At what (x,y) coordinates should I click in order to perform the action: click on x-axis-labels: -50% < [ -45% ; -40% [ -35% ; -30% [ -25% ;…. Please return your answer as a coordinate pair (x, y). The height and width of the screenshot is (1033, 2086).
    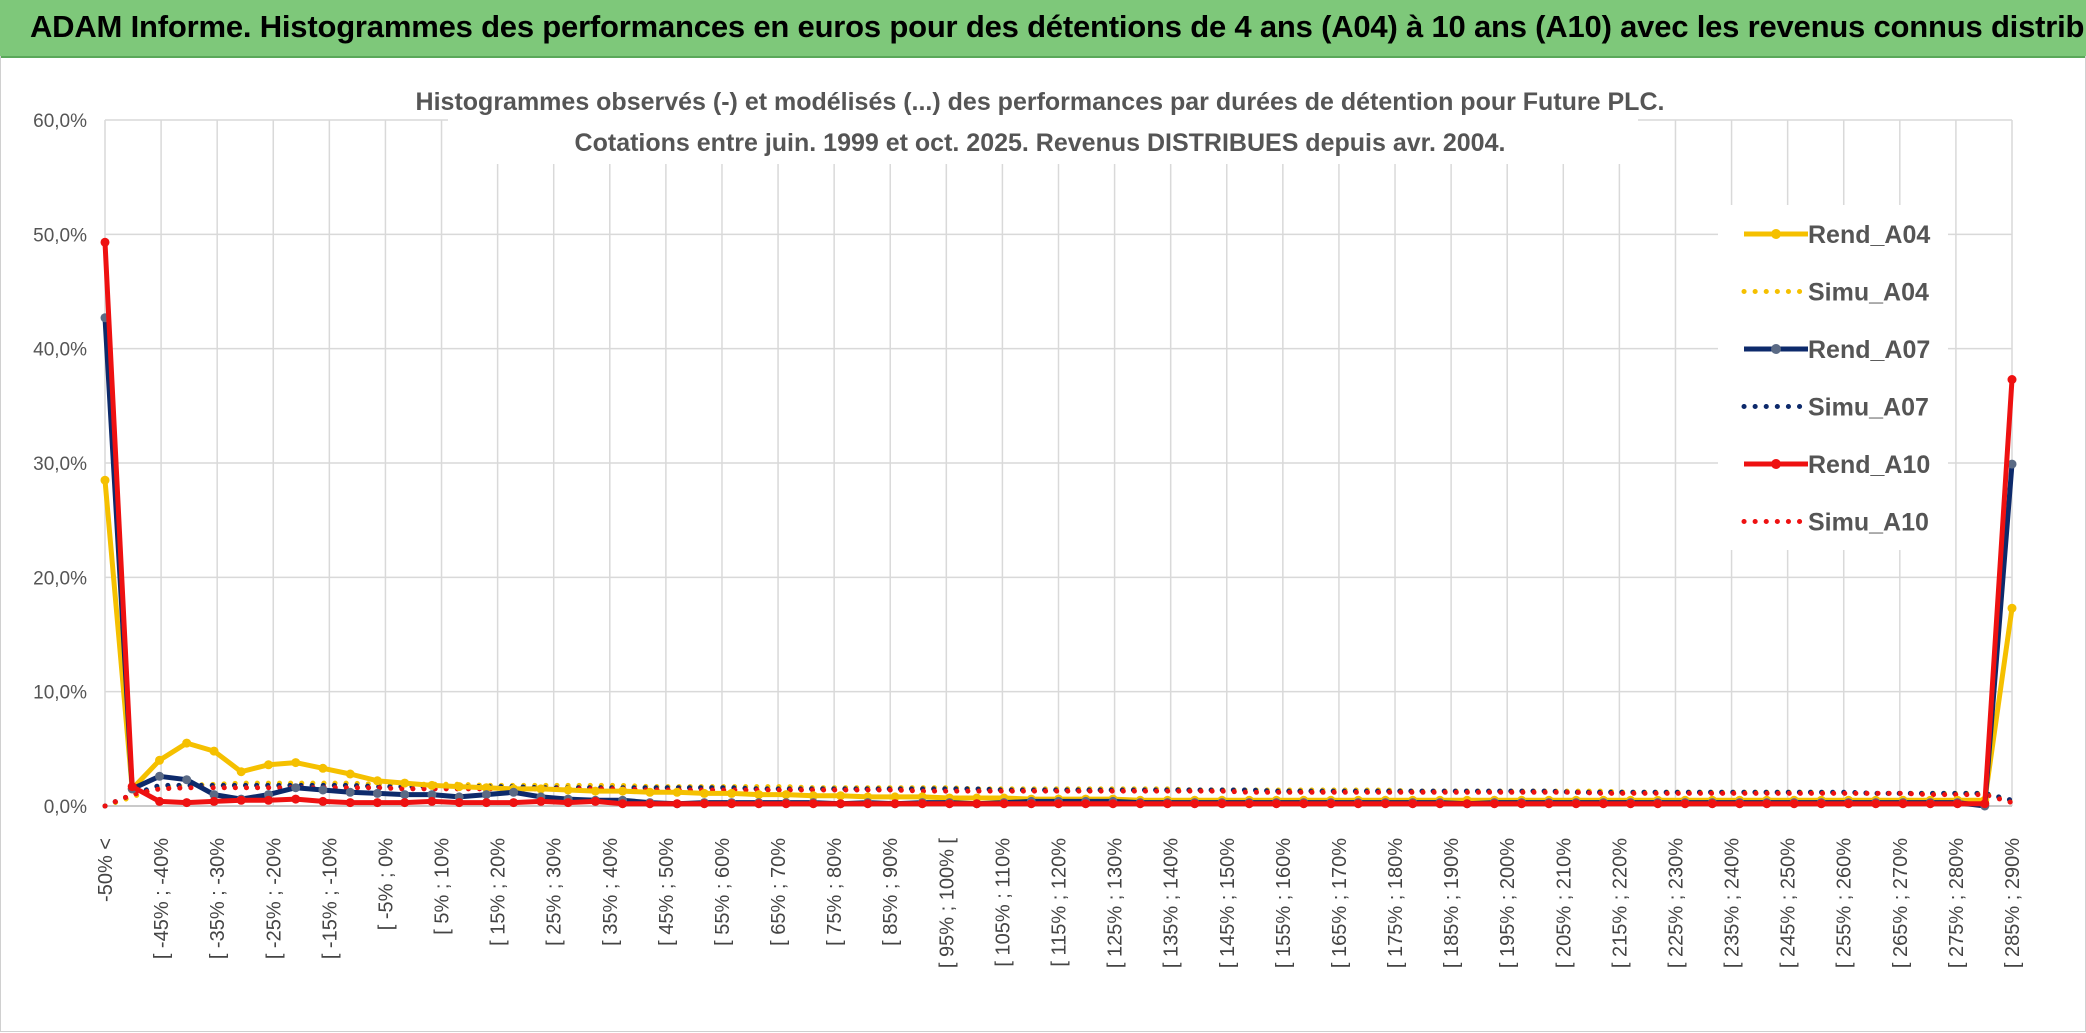
    Looking at the image, I should click on (1059, 903).